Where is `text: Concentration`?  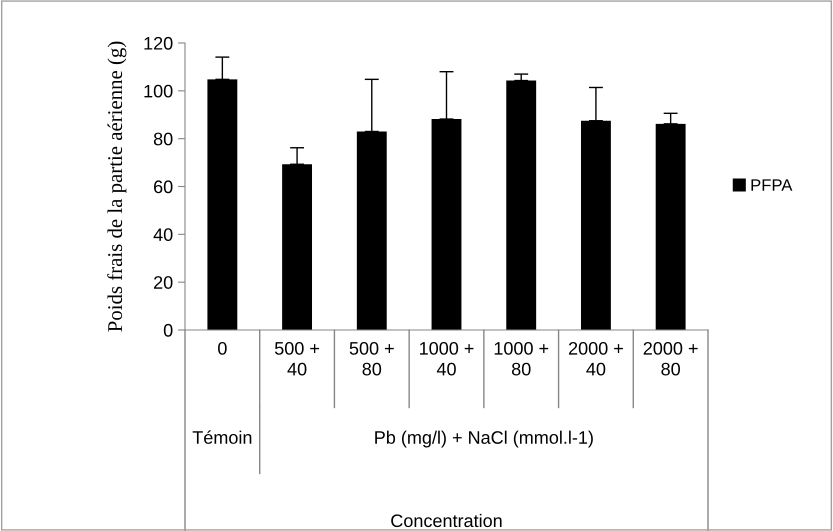 text: Concentration is located at coordinates (446, 521).